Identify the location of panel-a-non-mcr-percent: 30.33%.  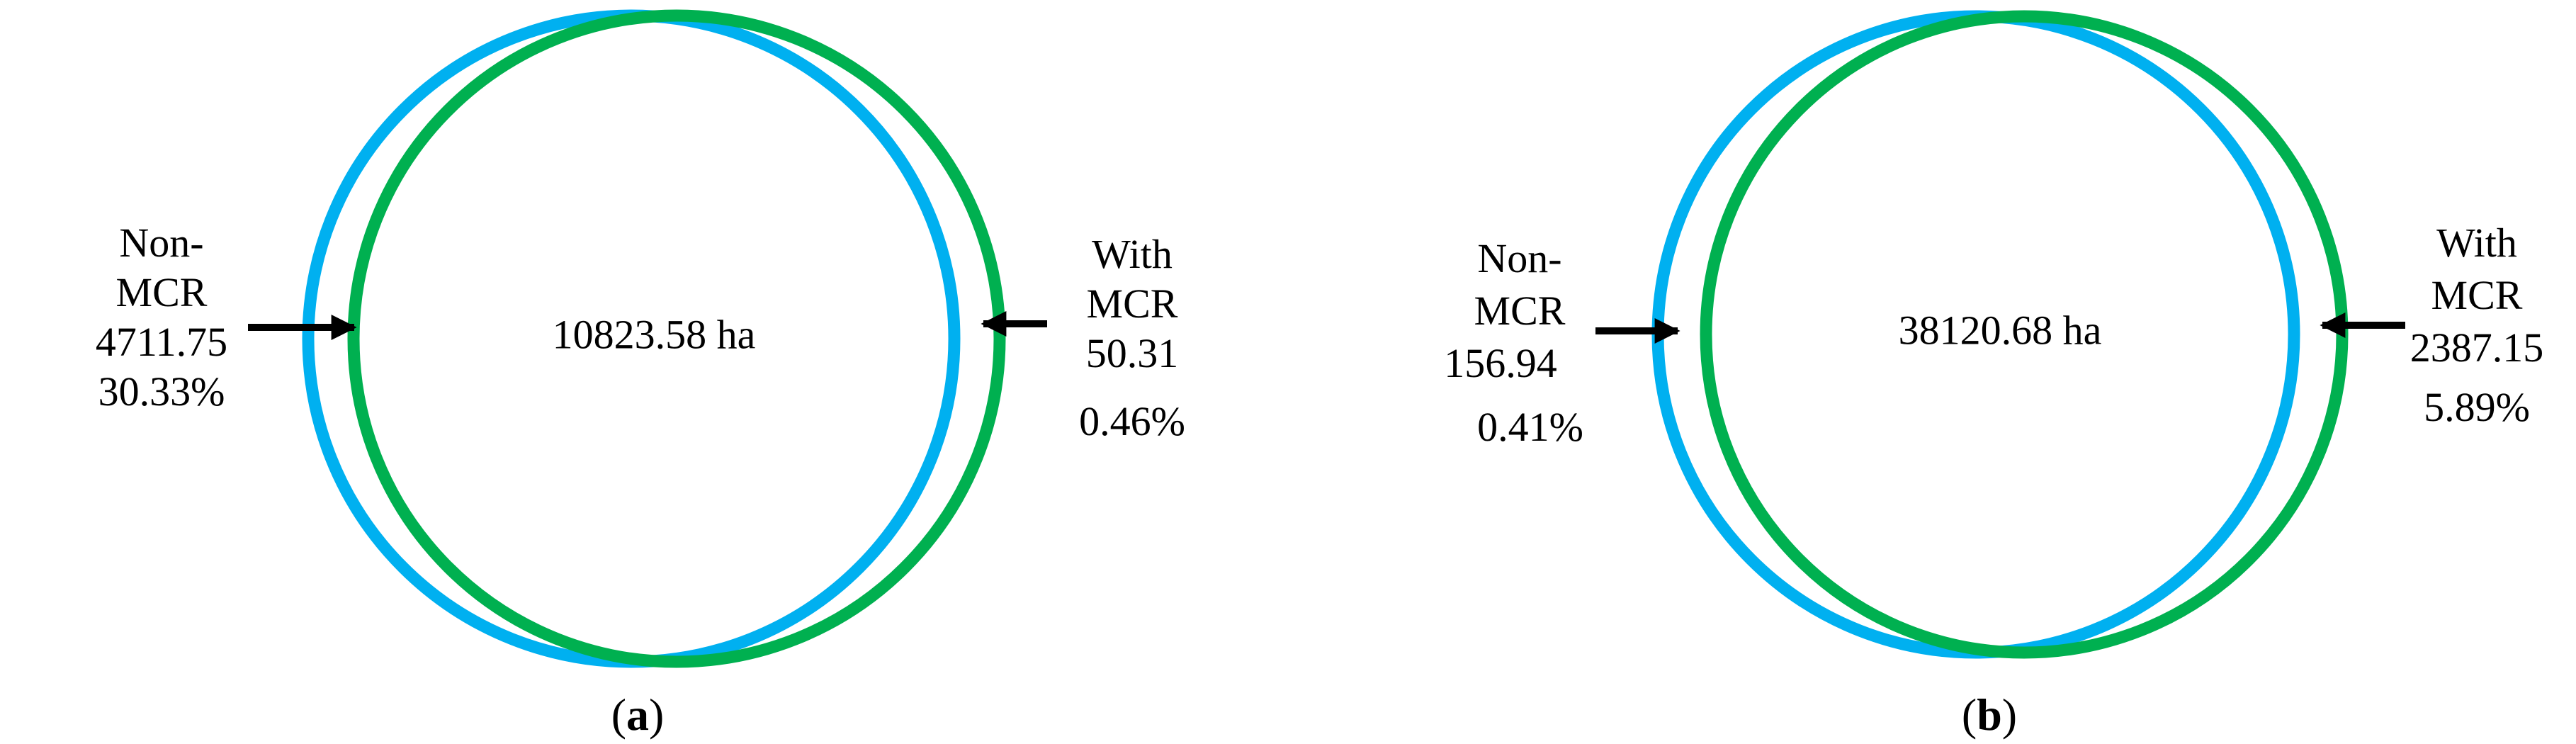
(161, 391).